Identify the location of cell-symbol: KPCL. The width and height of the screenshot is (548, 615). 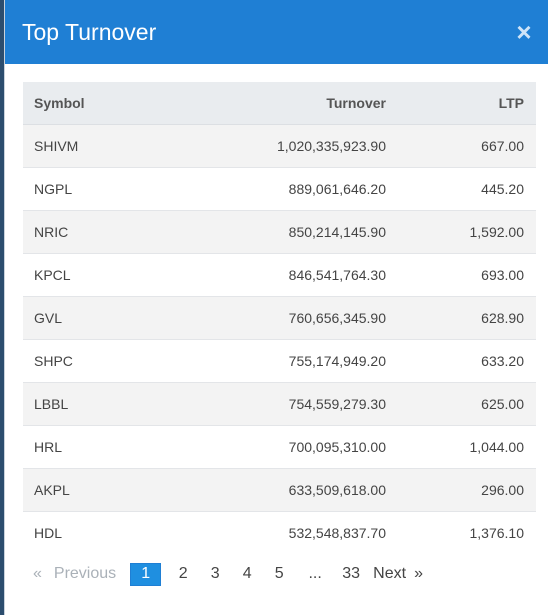
(52, 274).